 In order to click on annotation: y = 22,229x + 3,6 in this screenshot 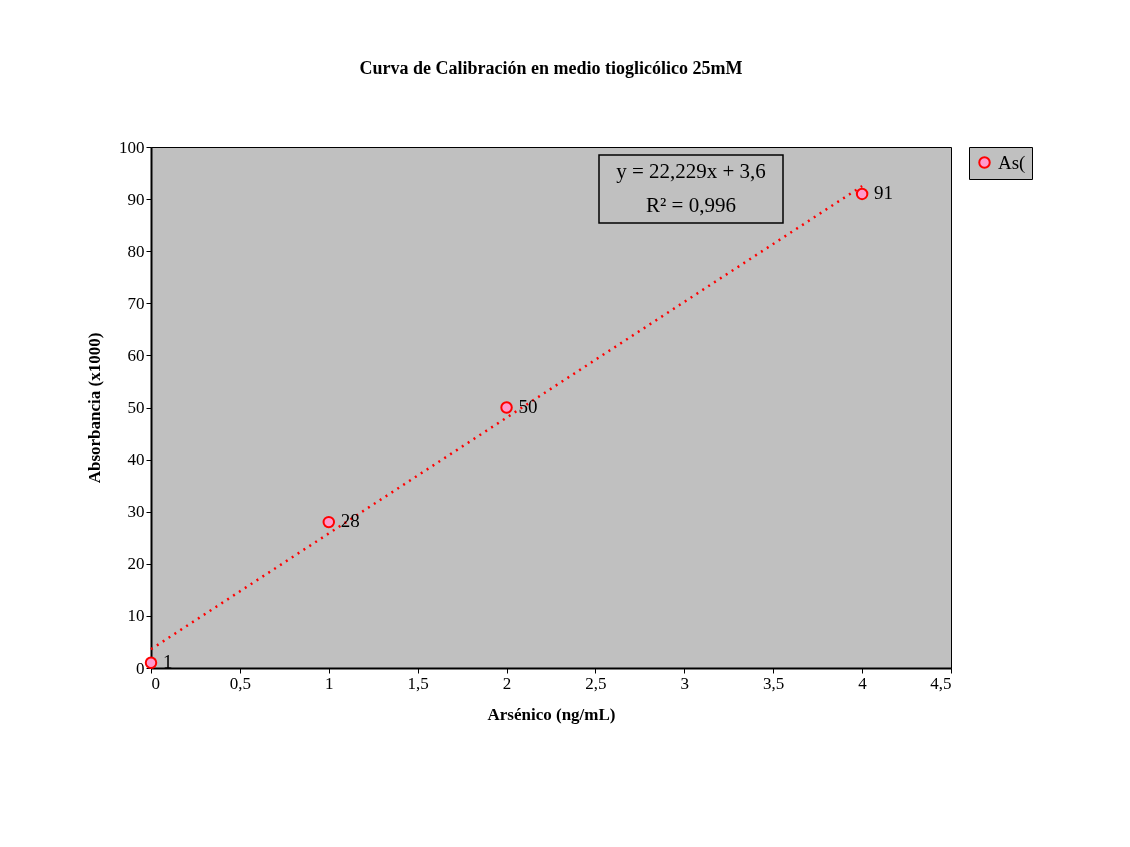, I will do `click(691, 171)`.